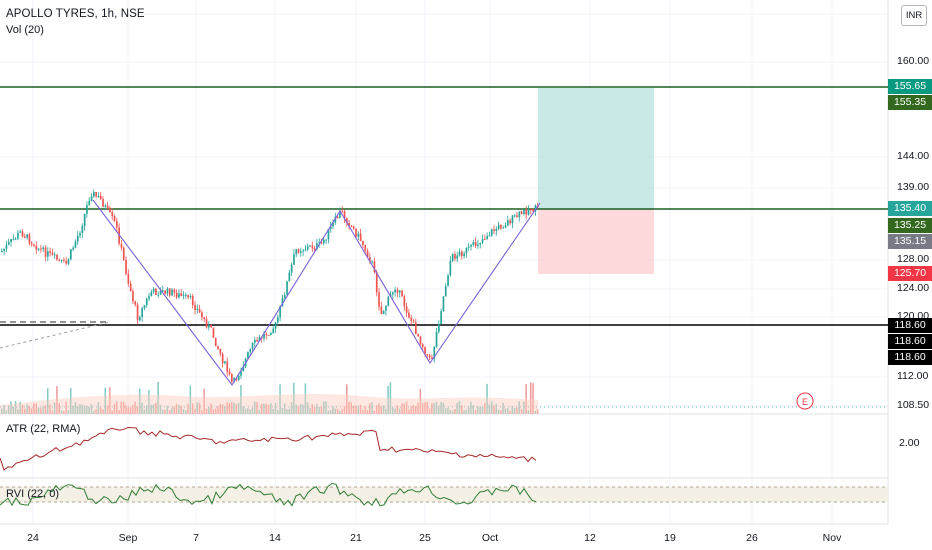  I want to click on time-label: Nov, so click(832, 538).